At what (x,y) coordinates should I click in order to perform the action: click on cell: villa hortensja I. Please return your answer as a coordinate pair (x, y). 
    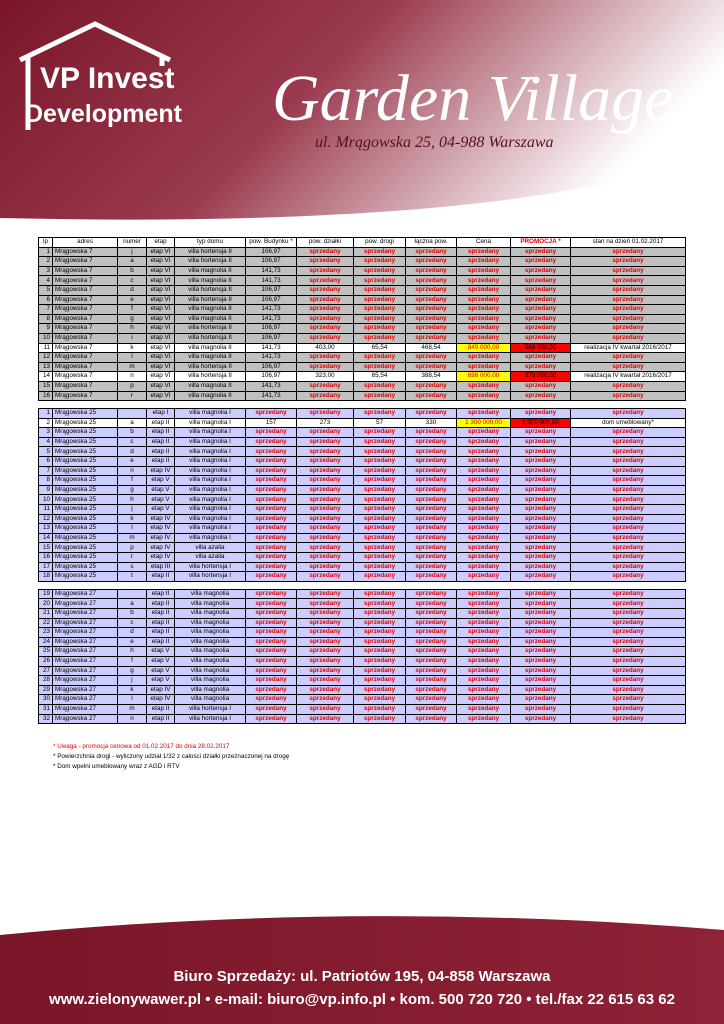
    Looking at the image, I should click on (210, 709).